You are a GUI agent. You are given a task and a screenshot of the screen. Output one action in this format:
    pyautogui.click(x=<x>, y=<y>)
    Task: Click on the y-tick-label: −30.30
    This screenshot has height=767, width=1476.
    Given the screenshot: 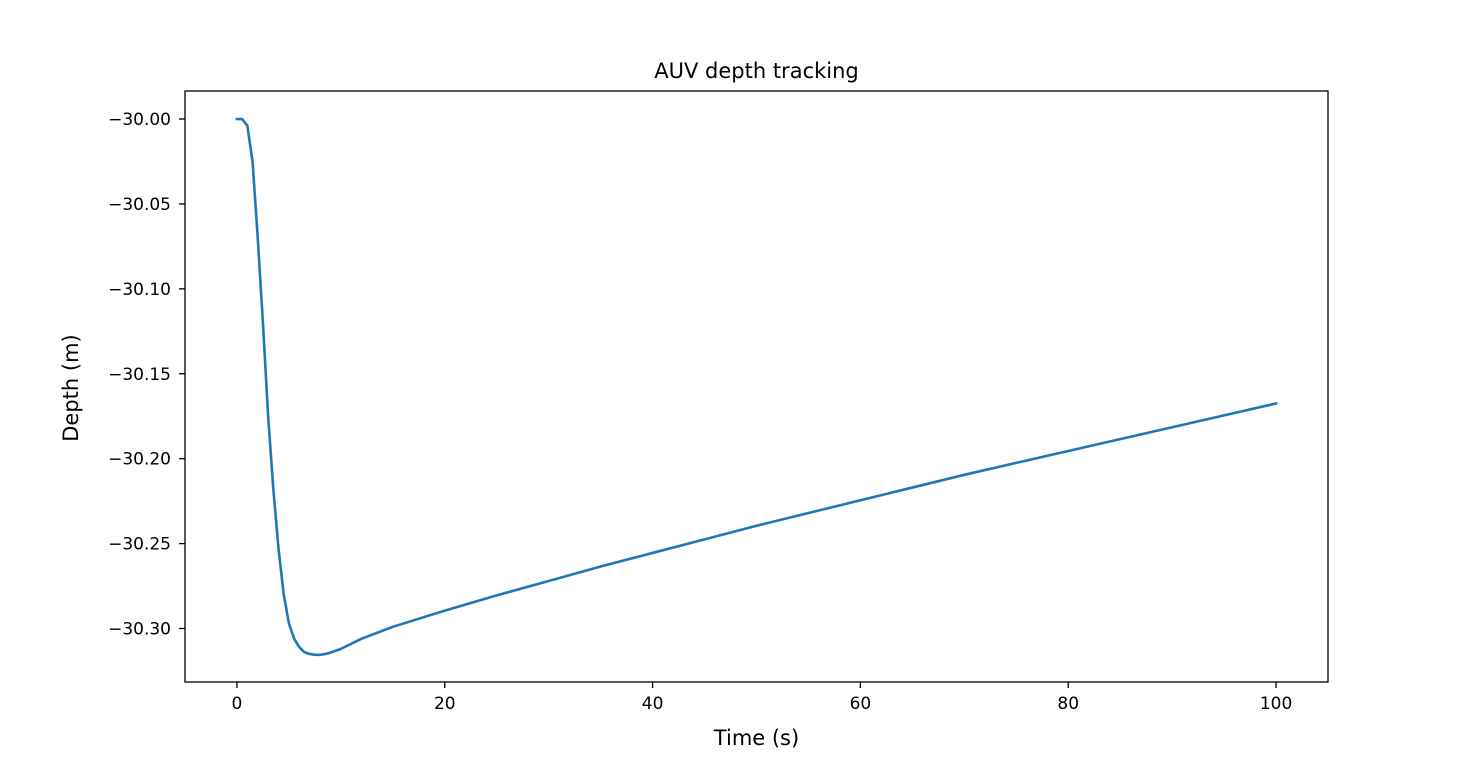 What is the action you would take?
    pyautogui.click(x=139, y=630)
    